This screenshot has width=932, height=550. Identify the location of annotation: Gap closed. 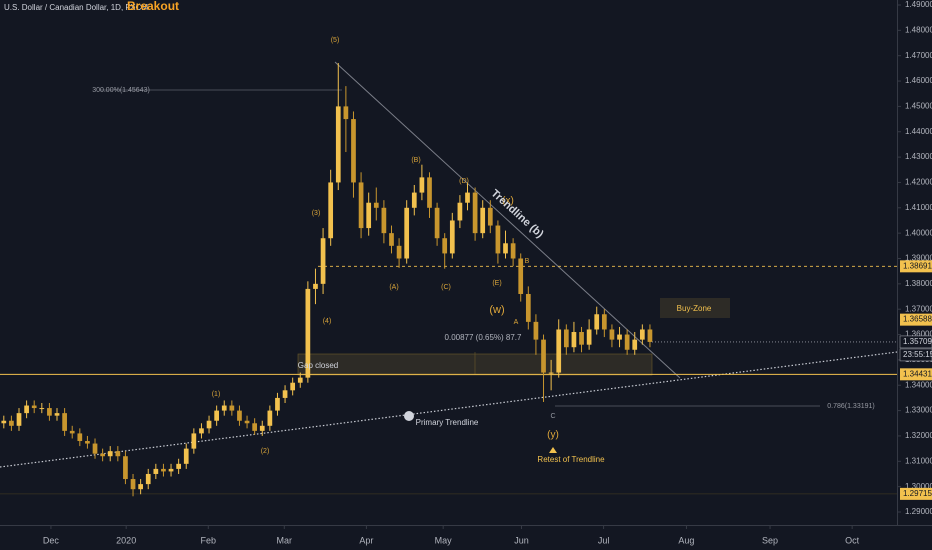
(318, 365).